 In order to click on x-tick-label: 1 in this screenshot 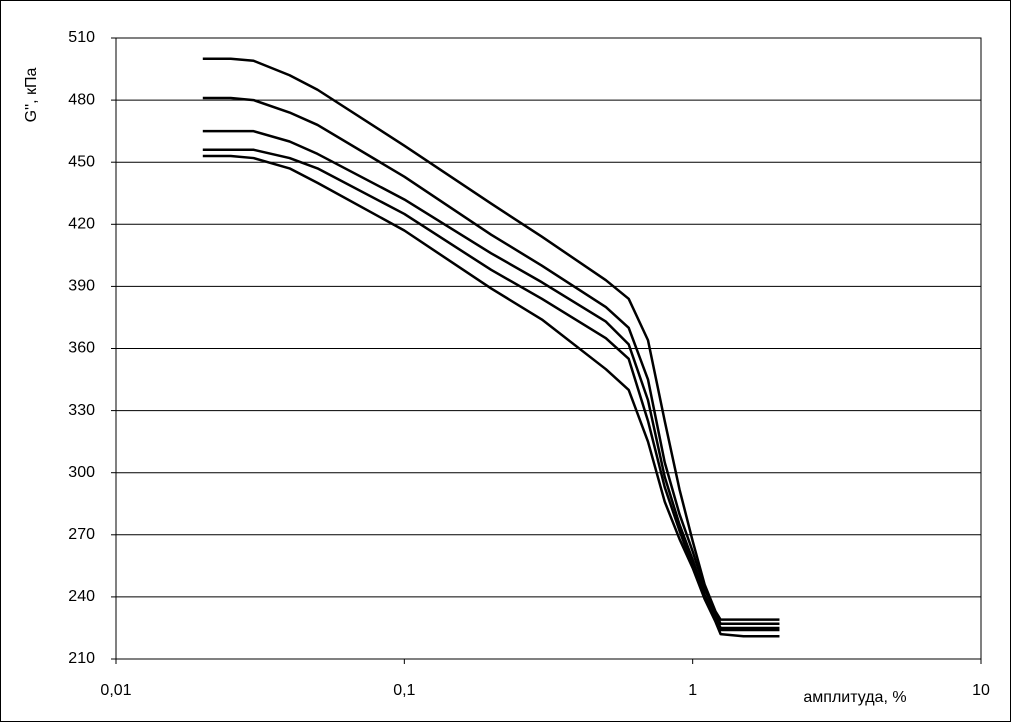, I will do `click(692, 690)`.